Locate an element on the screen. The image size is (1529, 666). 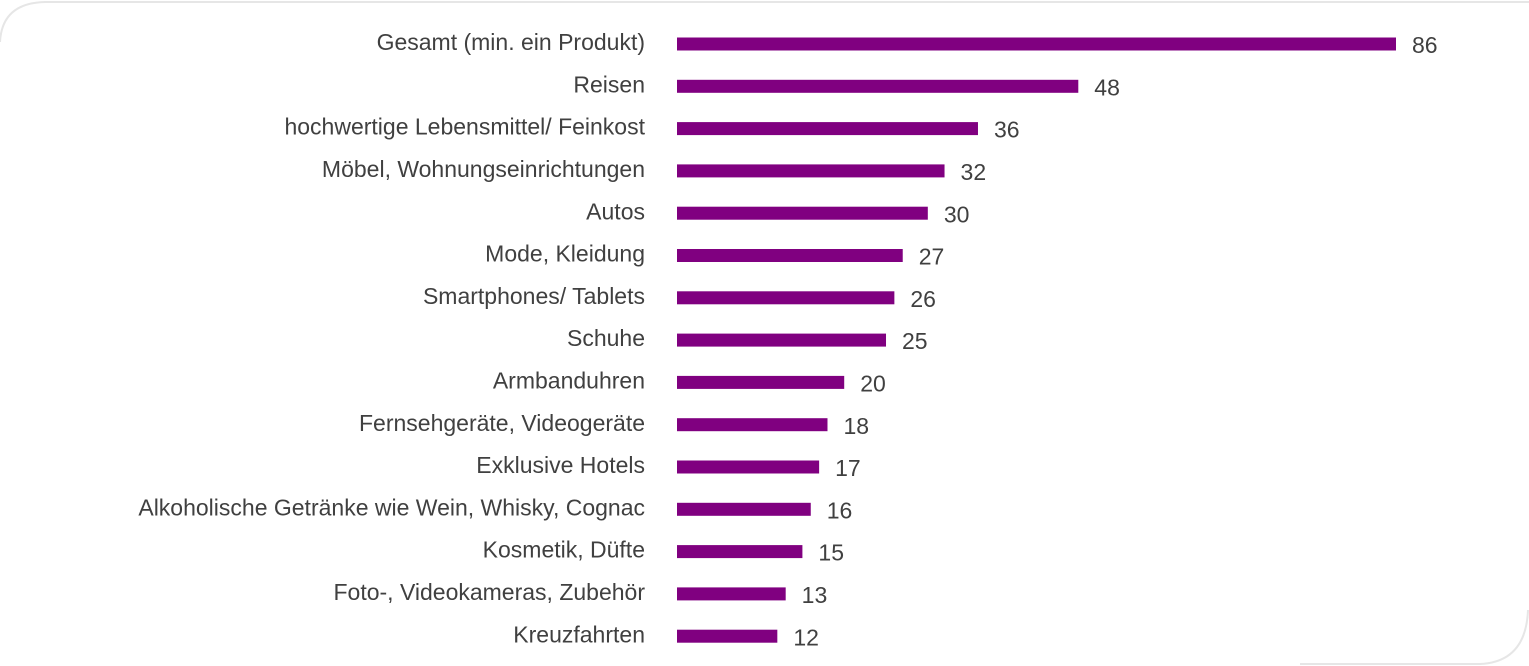
frame-top is located at coordinates (764, 22).